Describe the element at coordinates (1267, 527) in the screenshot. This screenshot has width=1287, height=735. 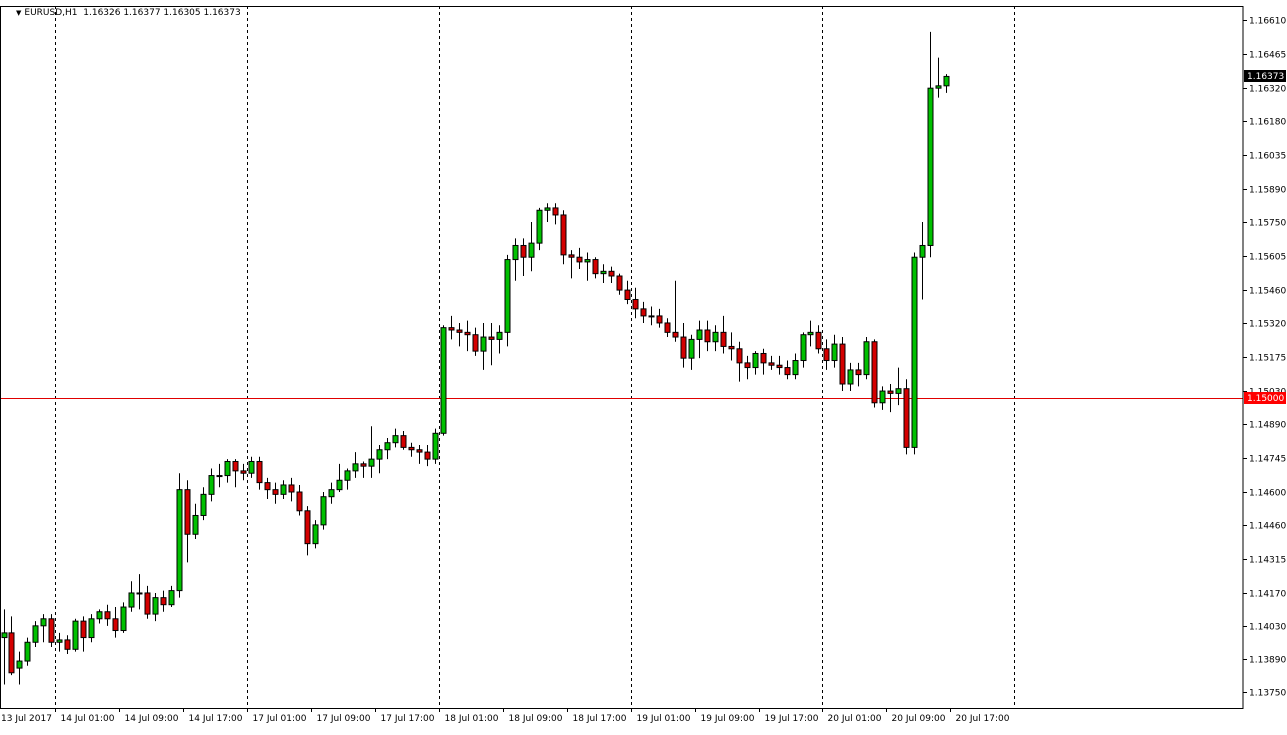
I see `y-tick-label: 1.14460` at that location.